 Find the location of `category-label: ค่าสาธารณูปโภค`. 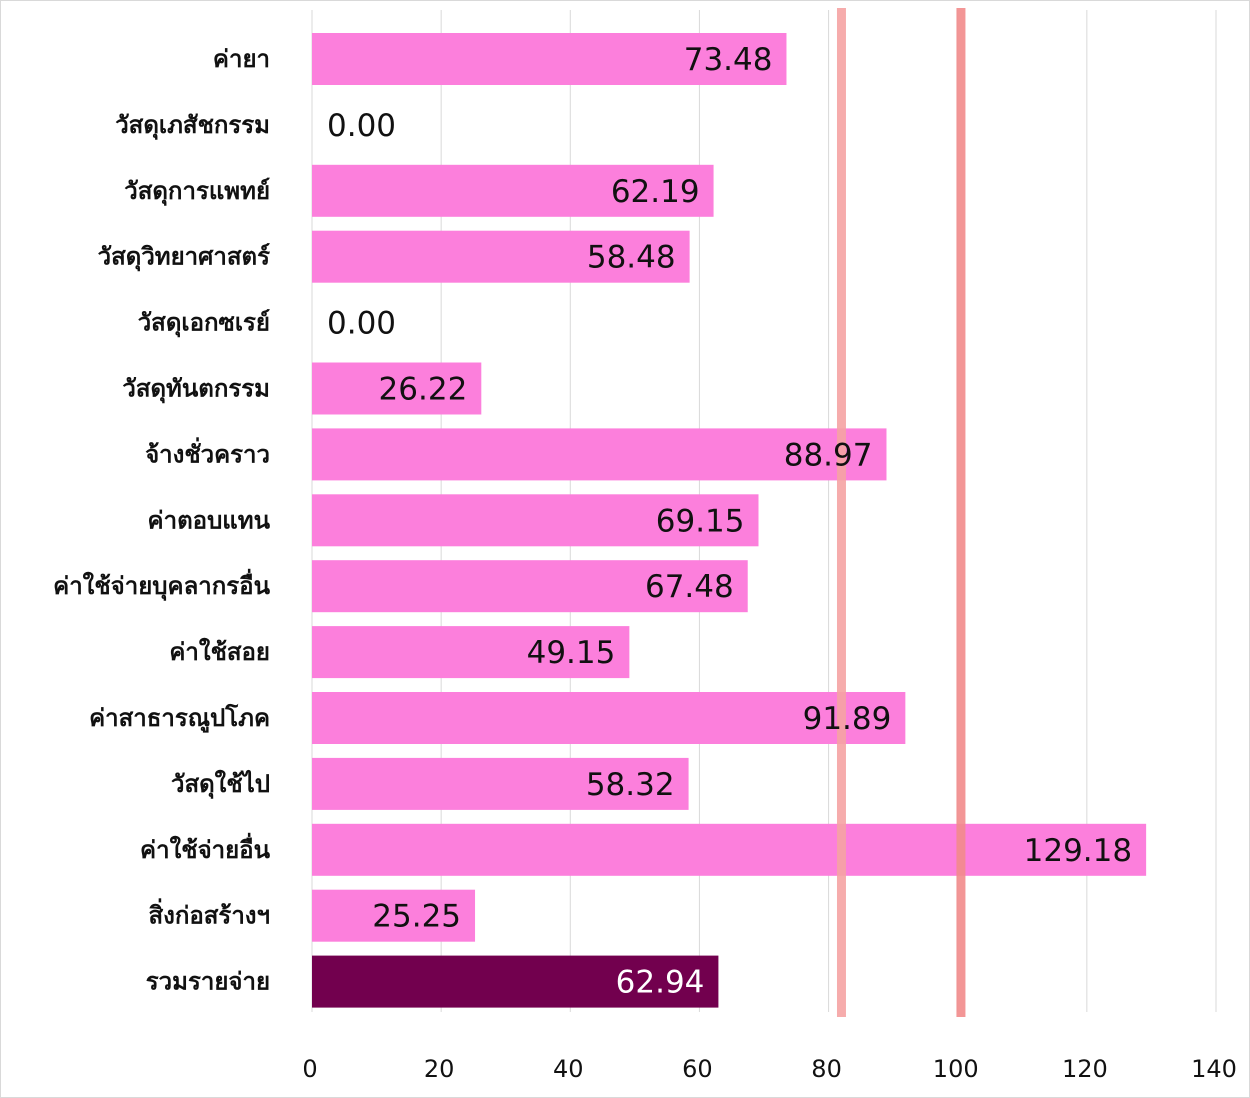

category-label: ค่าสาธารณูปโภค is located at coordinates (179, 718).